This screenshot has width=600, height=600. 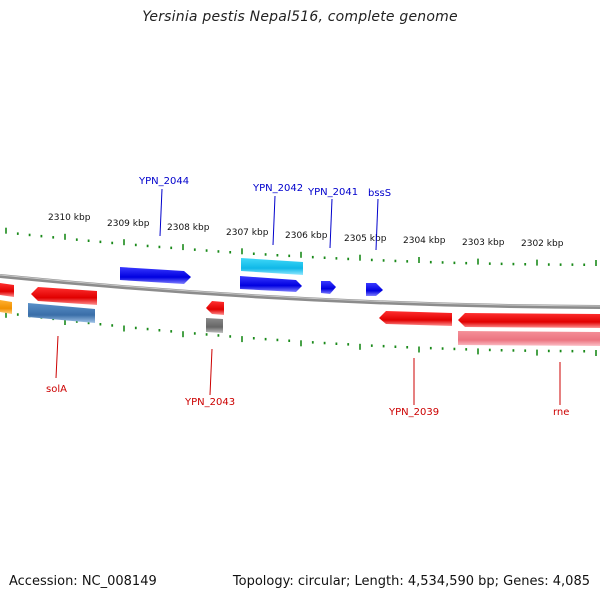 I want to click on scale-label: 2302 kbp, so click(x=542, y=244).